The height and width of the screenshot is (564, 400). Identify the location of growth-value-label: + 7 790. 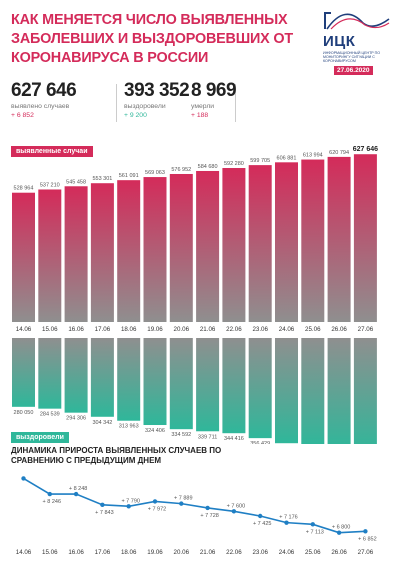
(130, 501).